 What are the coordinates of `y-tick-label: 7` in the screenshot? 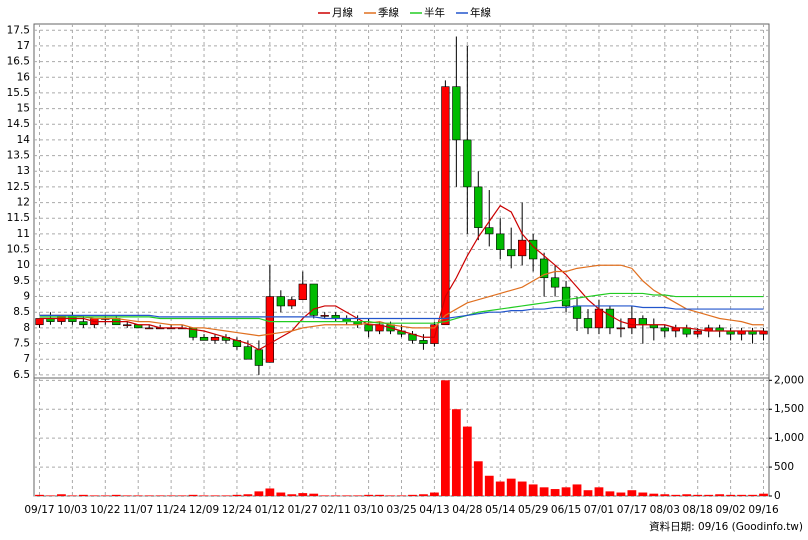 It's located at (26, 359).